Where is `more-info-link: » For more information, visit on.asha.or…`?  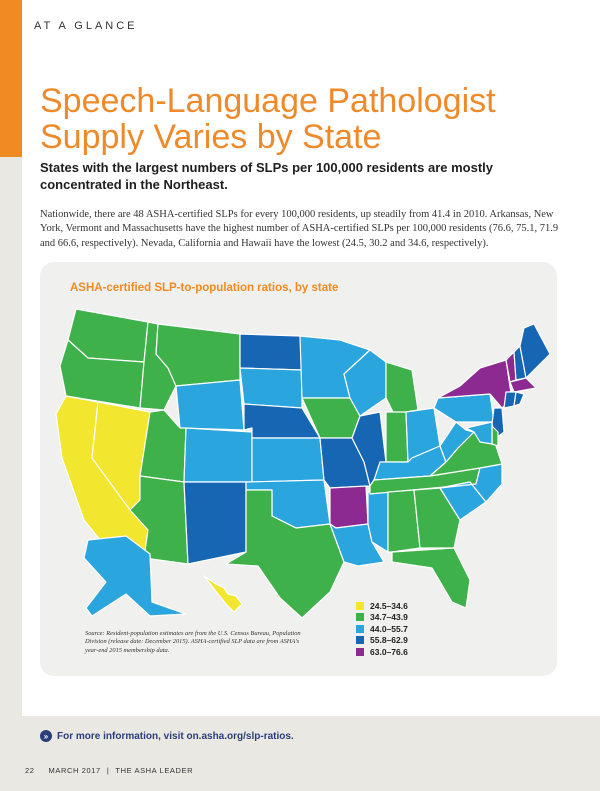 more-info-link: » For more information, visit on.asha.or… is located at coordinates (167, 736).